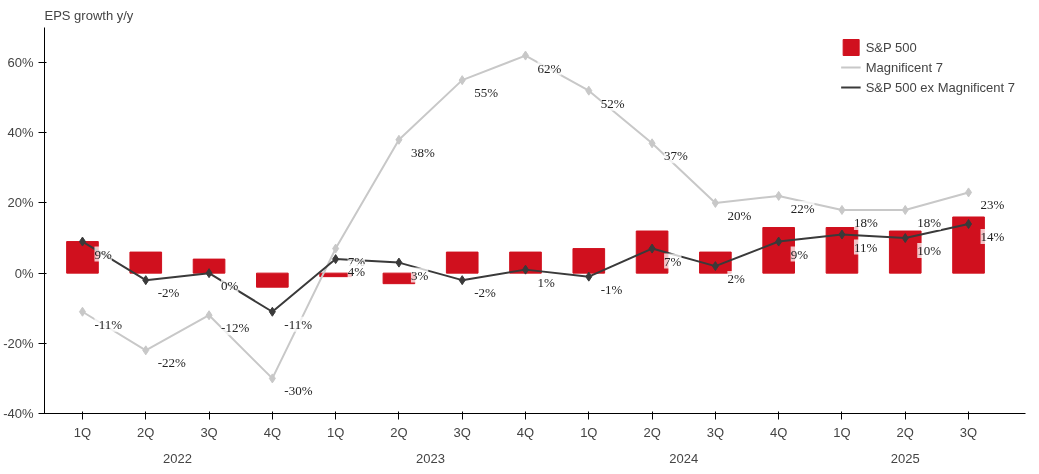 The width and height of the screenshot is (1039, 474). I want to click on legend-label: S&P 500, so click(891, 47).